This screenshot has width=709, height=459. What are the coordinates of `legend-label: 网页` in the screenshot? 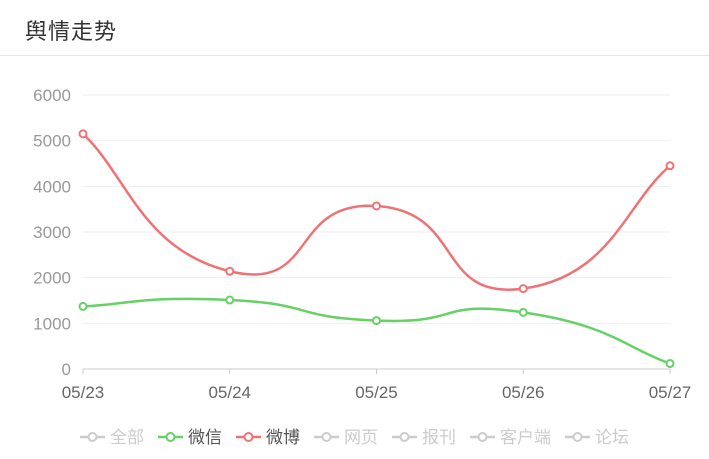 It's located at (361, 438).